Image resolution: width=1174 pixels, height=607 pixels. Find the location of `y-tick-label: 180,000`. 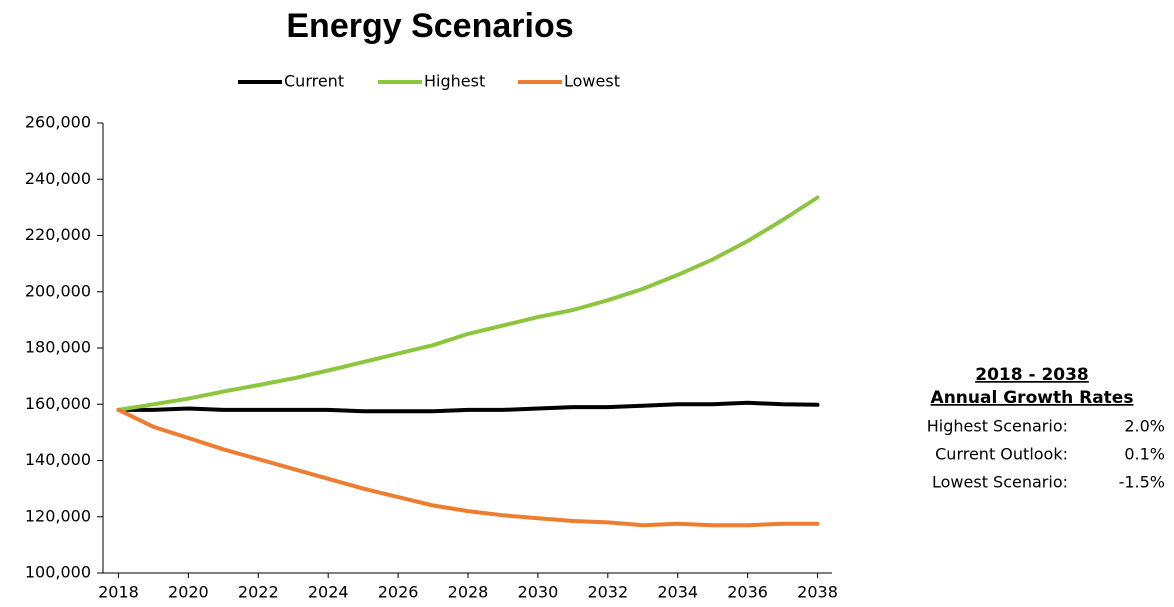

y-tick-label: 180,000 is located at coordinates (58, 347).